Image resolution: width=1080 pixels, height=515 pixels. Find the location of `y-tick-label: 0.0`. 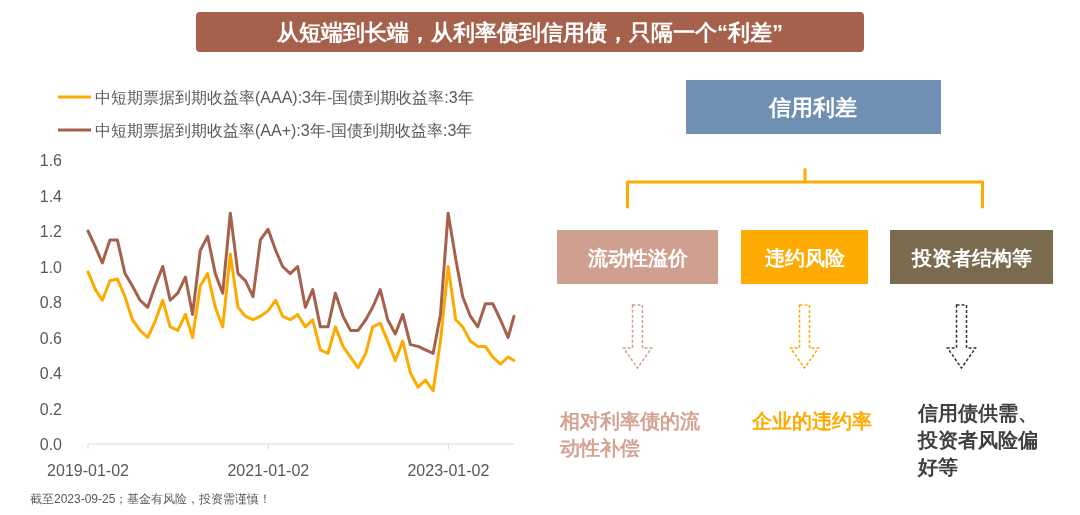

y-tick-label: 0.0 is located at coordinates (51, 444).